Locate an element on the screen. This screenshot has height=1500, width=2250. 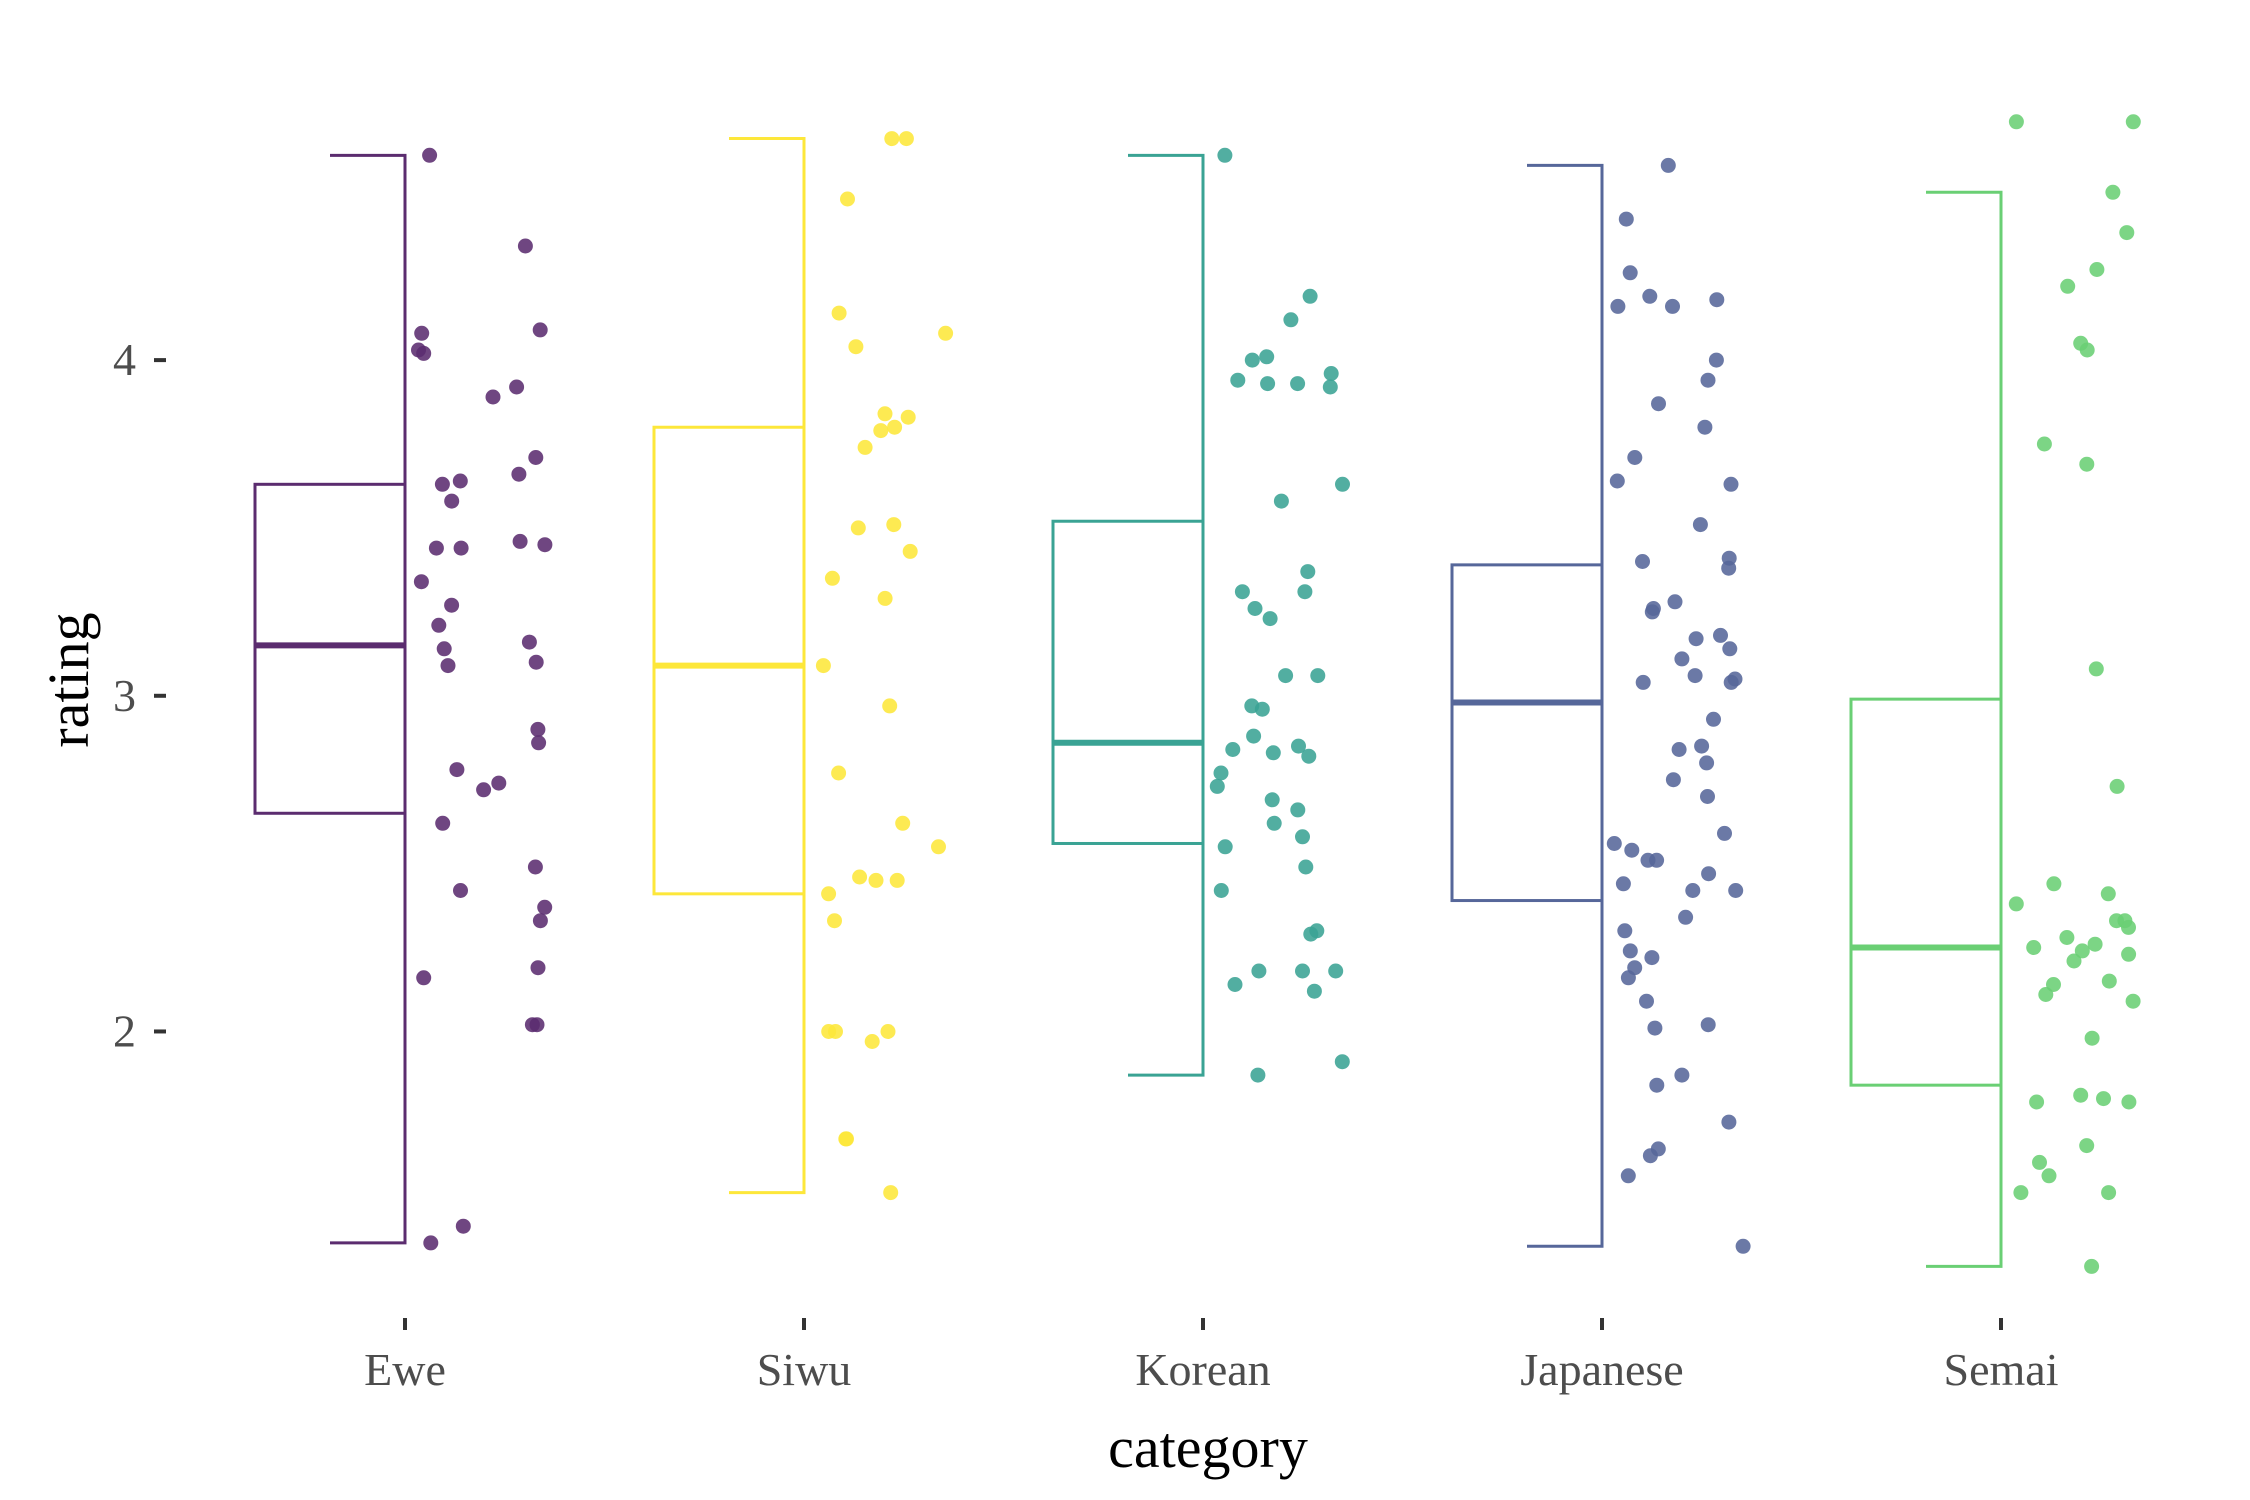
box-korean is located at coordinates (1128, 682).